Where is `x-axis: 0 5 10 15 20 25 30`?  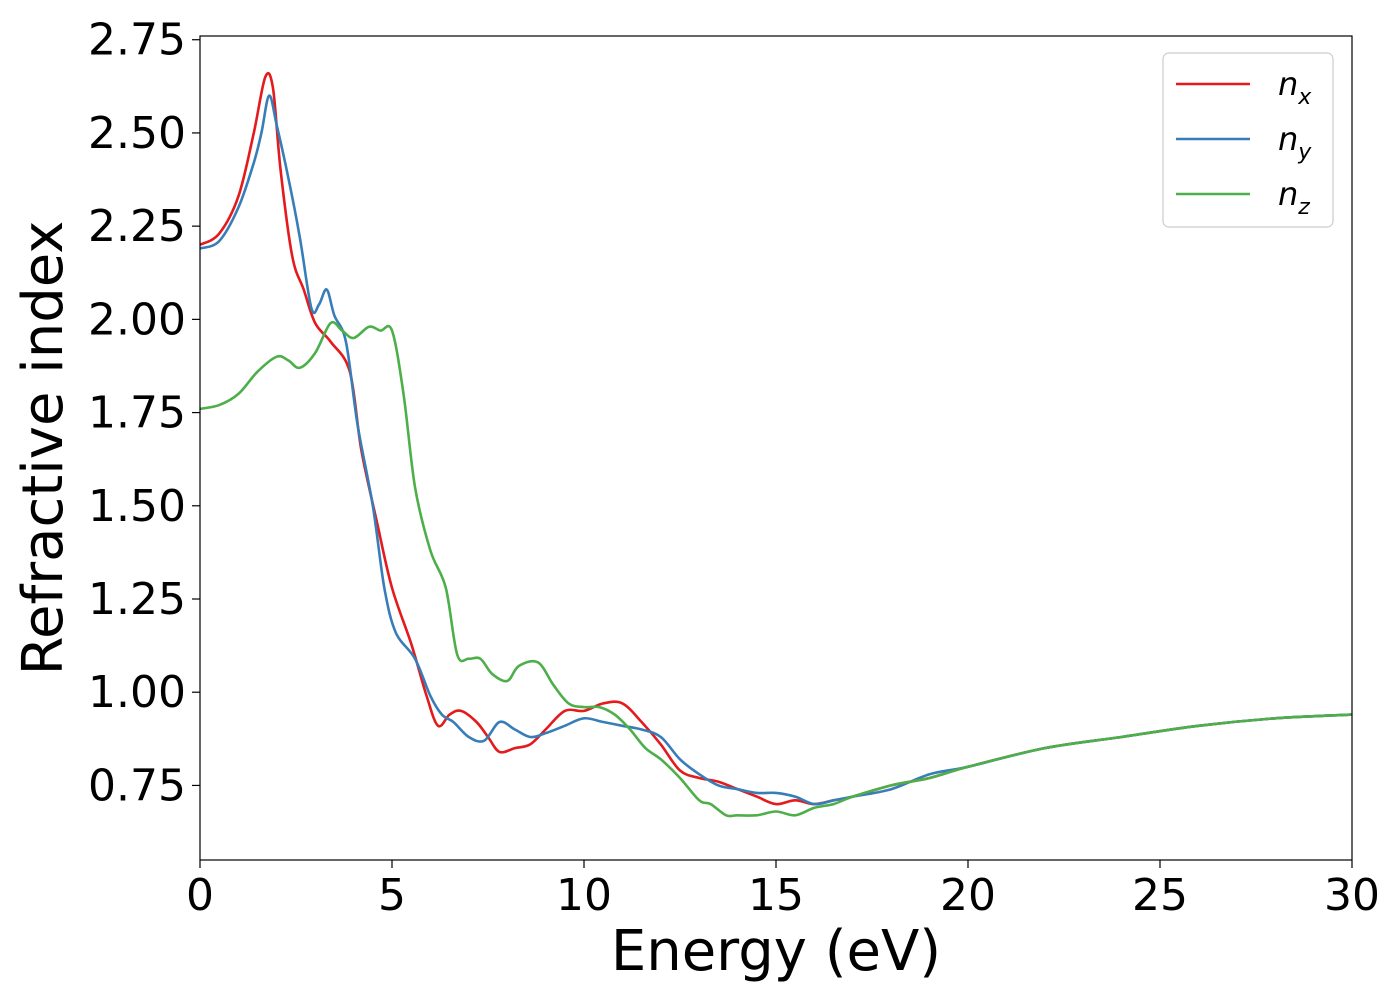 x-axis: 0 5 10 15 20 25 30 is located at coordinates (783, 890).